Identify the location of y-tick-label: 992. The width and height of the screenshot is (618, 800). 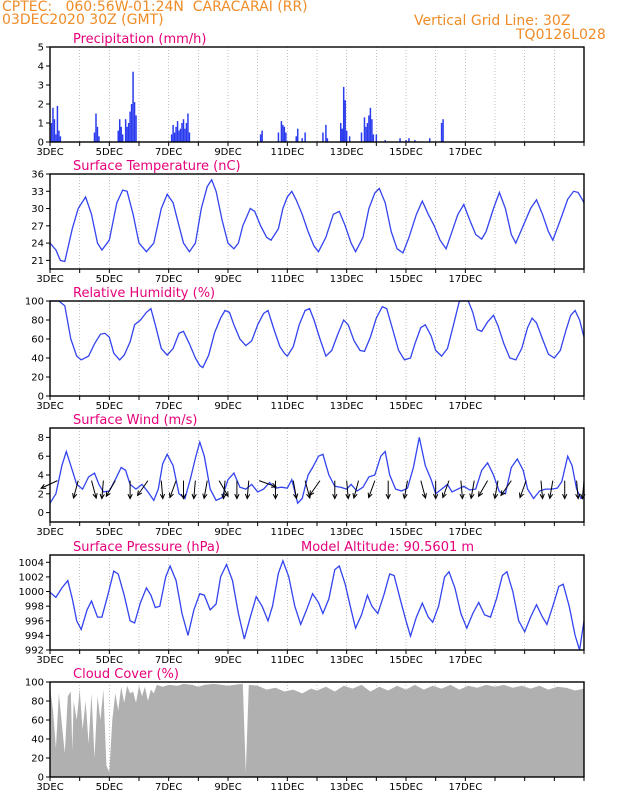
(34, 651).